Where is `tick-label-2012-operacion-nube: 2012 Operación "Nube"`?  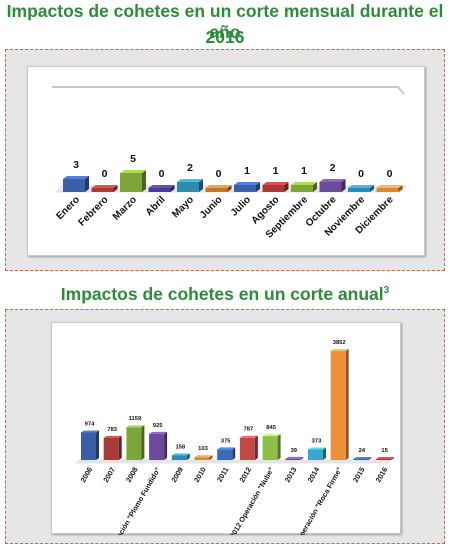
tick-label-2012-operacion-nube: 2012 Operación "Nube" is located at coordinates (252, 501).